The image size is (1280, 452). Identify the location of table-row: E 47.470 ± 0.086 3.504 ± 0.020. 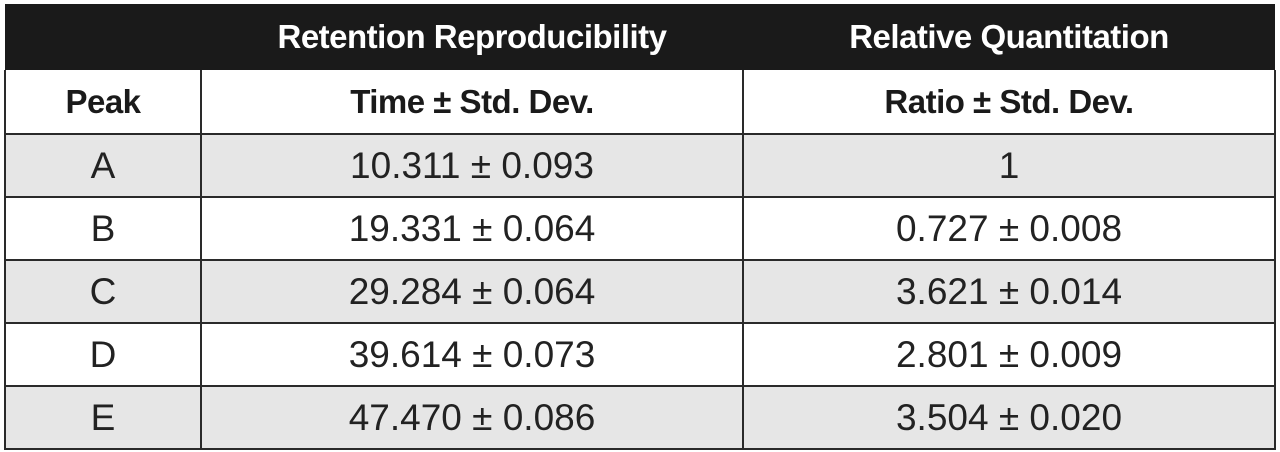
(640, 417).